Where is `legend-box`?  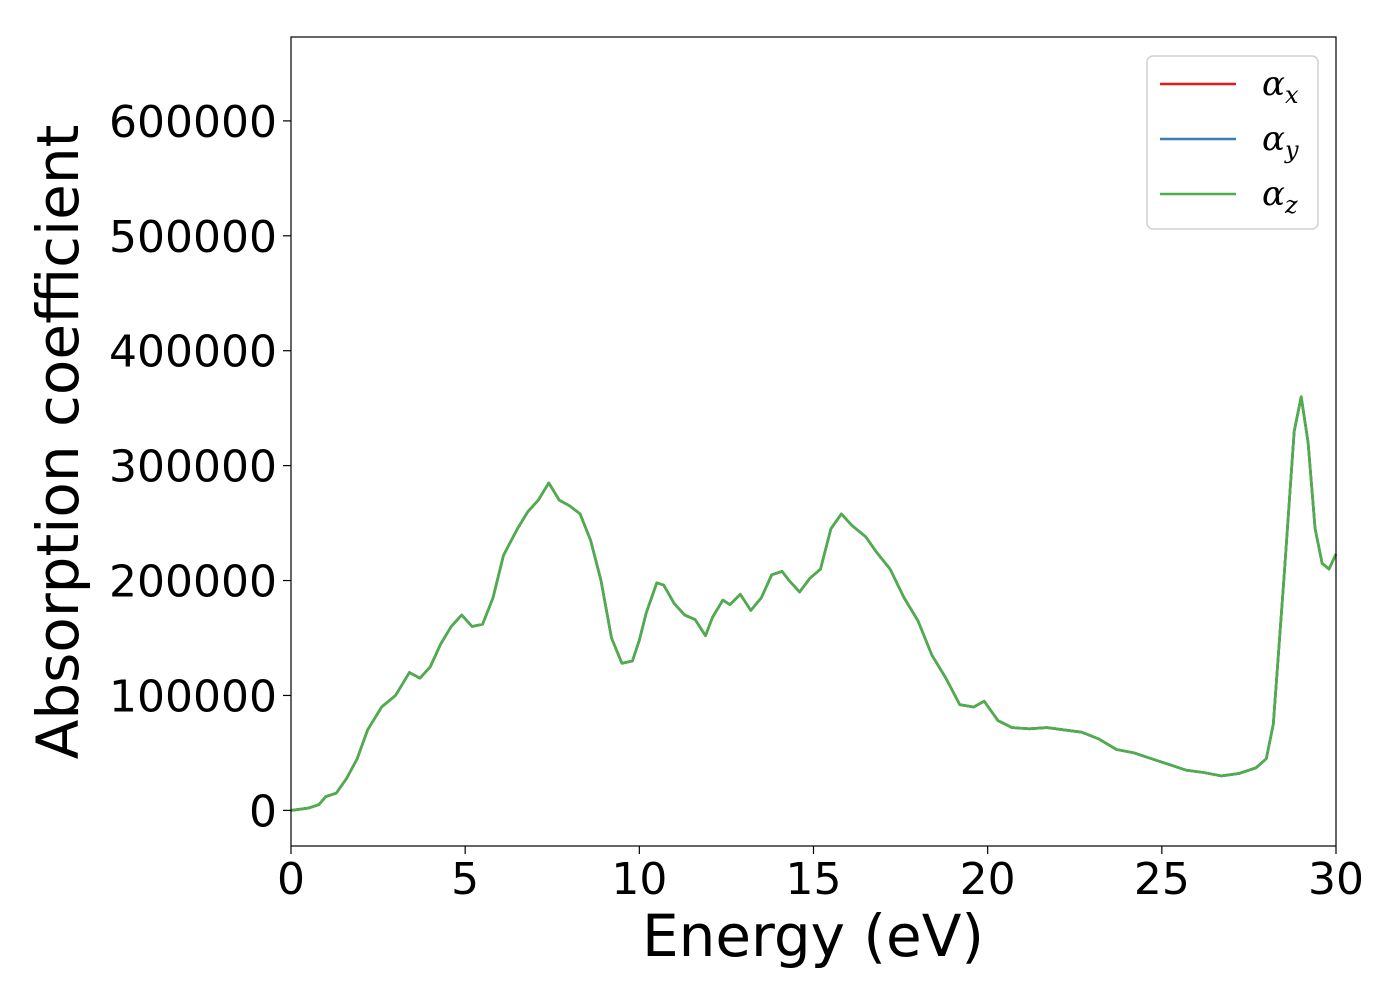
legend-box is located at coordinates (1232, 142).